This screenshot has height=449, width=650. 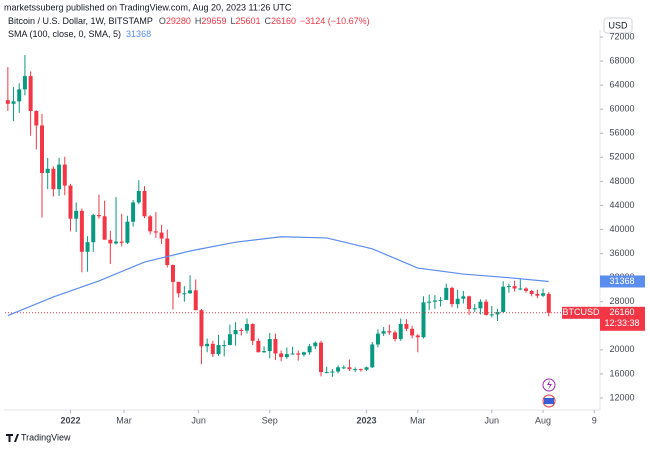 I want to click on y-tick-label: 52000, so click(x=621, y=157).